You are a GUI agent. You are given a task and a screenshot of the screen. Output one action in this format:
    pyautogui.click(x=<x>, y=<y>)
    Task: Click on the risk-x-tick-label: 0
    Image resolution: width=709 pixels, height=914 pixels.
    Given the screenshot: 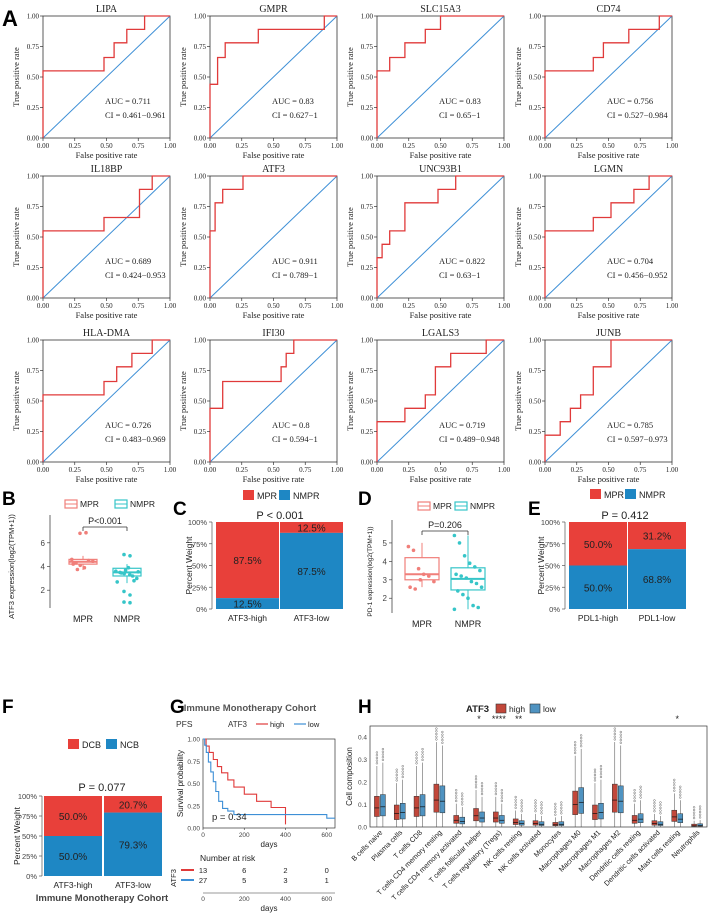 What is the action you would take?
    pyautogui.click(x=203, y=899)
    